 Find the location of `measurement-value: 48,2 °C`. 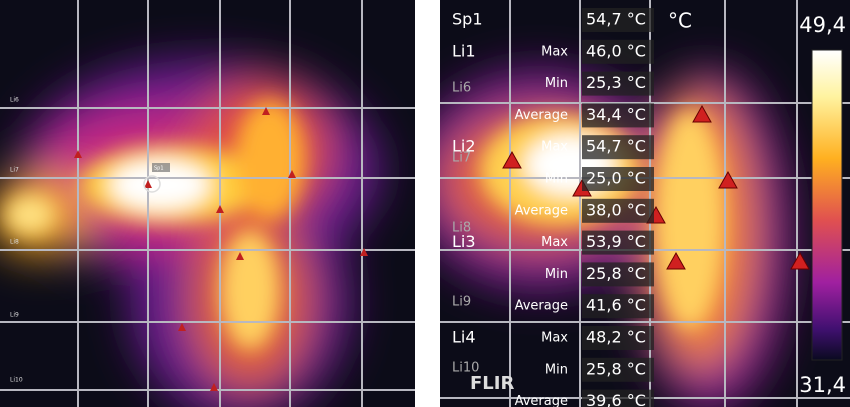

measurement-value: 48,2 °C is located at coordinates (616, 337).